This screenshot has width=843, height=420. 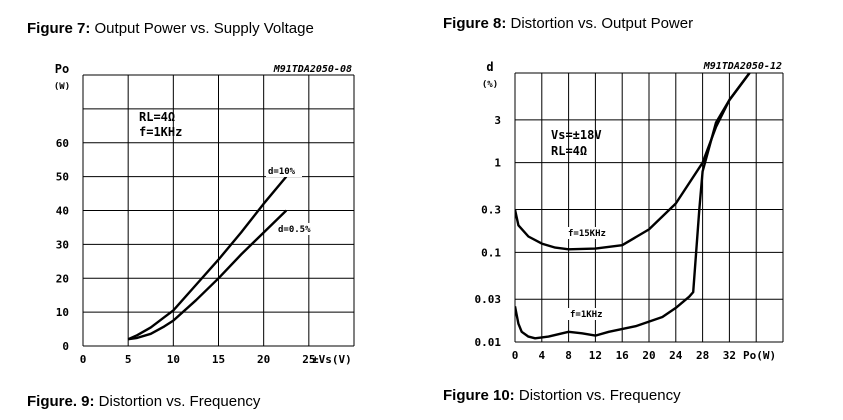 What do you see at coordinates (312, 69) in the screenshot?
I see `chart-code: M91TDA2050-08` at bounding box center [312, 69].